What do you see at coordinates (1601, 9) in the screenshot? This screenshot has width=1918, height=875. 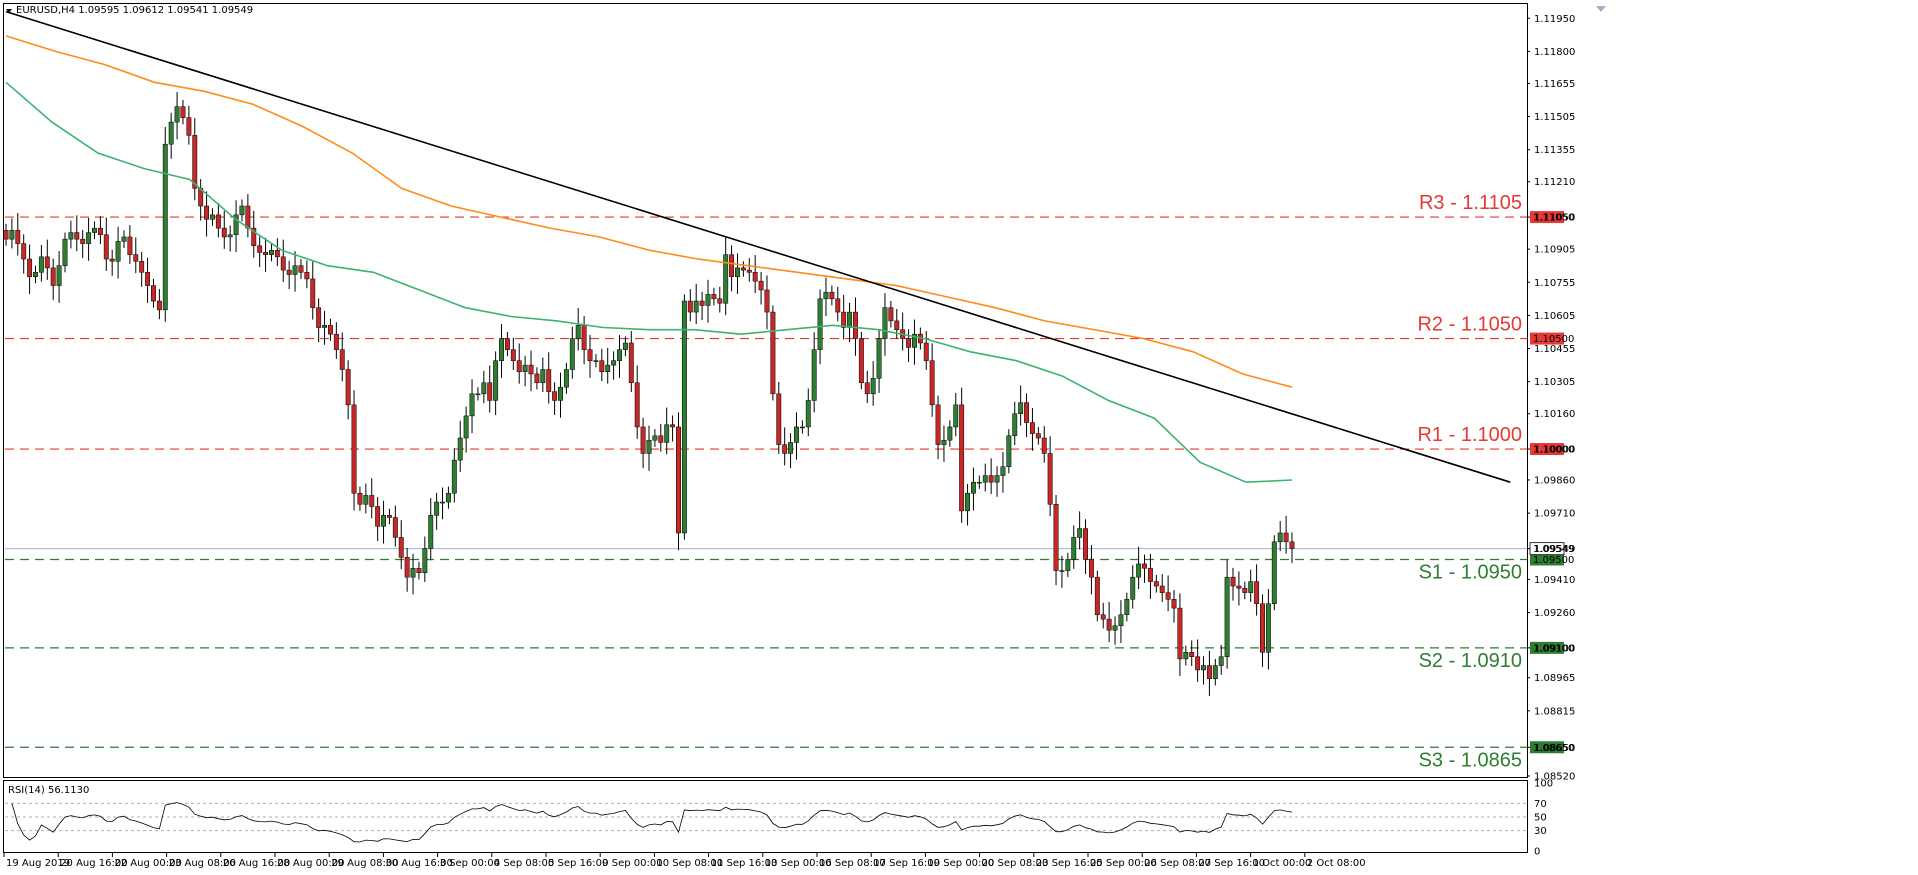 I see `chart-shift-icon` at bounding box center [1601, 9].